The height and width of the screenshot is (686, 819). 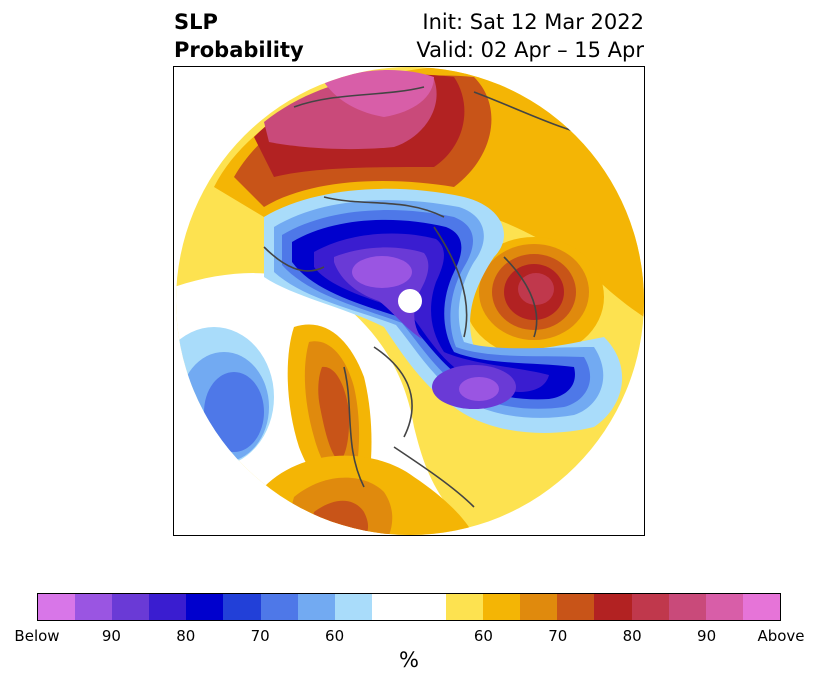 I want to click on colorbar, so click(x=409, y=607).